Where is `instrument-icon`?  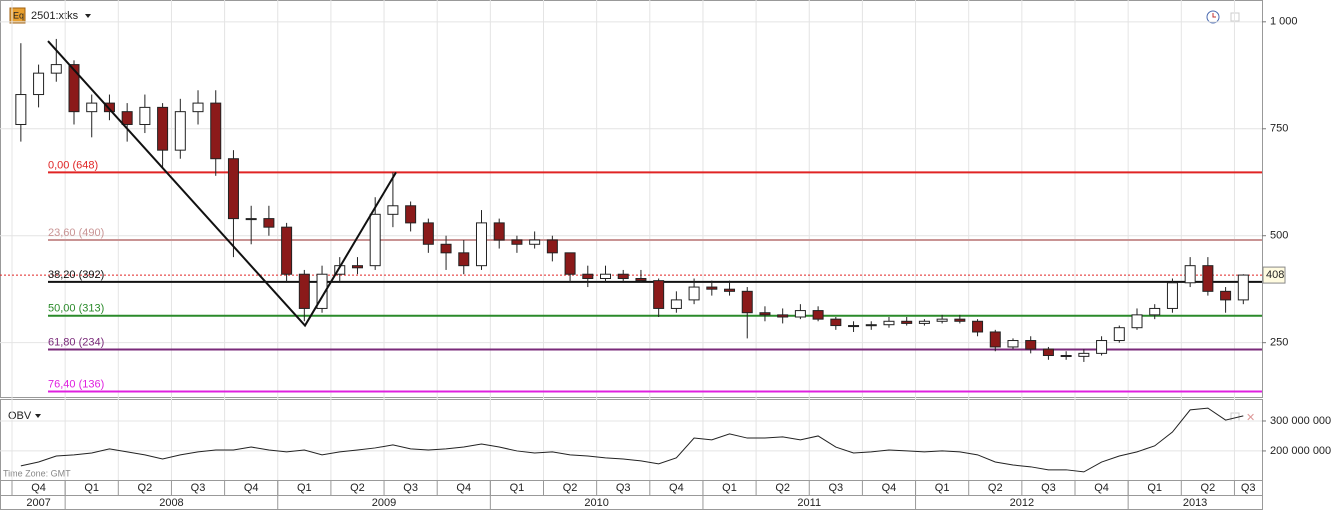
instrument-icon is located at coordinates (17, 15).